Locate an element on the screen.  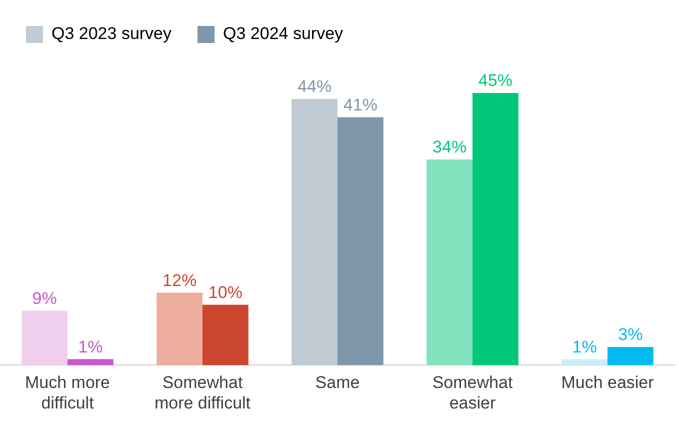
data-label: 3% is located at coordinates (630, 334).